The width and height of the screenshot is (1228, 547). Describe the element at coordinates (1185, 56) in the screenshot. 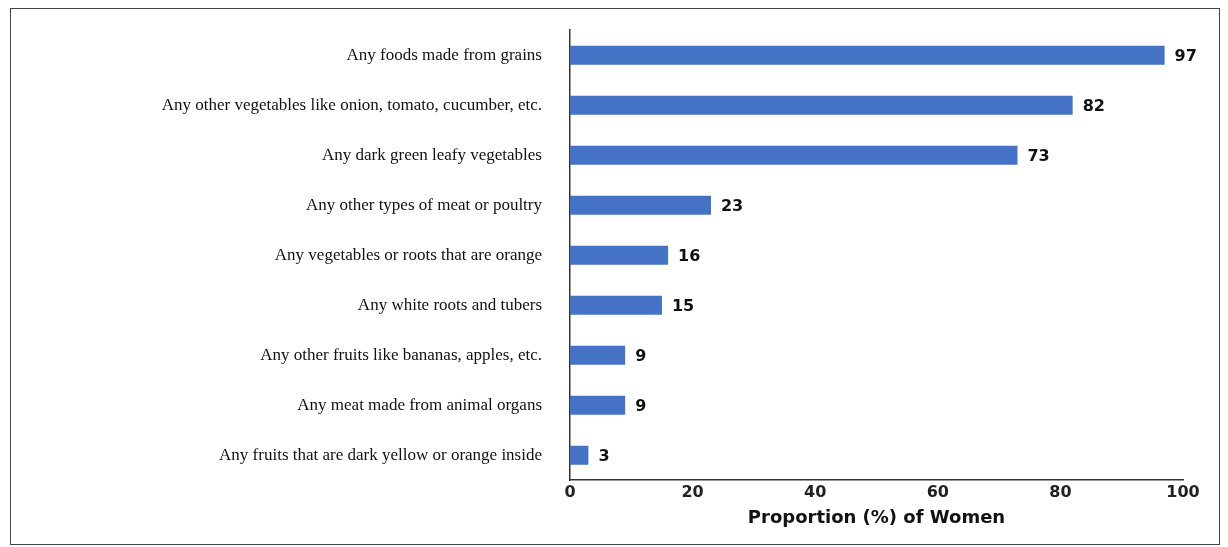

I see `data-label: 97` at that location.